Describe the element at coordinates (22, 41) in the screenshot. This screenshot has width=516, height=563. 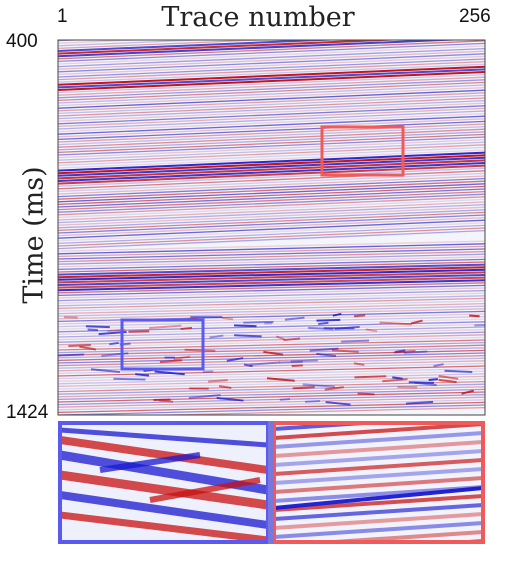
I see `y-tick-start: 400` at that location.